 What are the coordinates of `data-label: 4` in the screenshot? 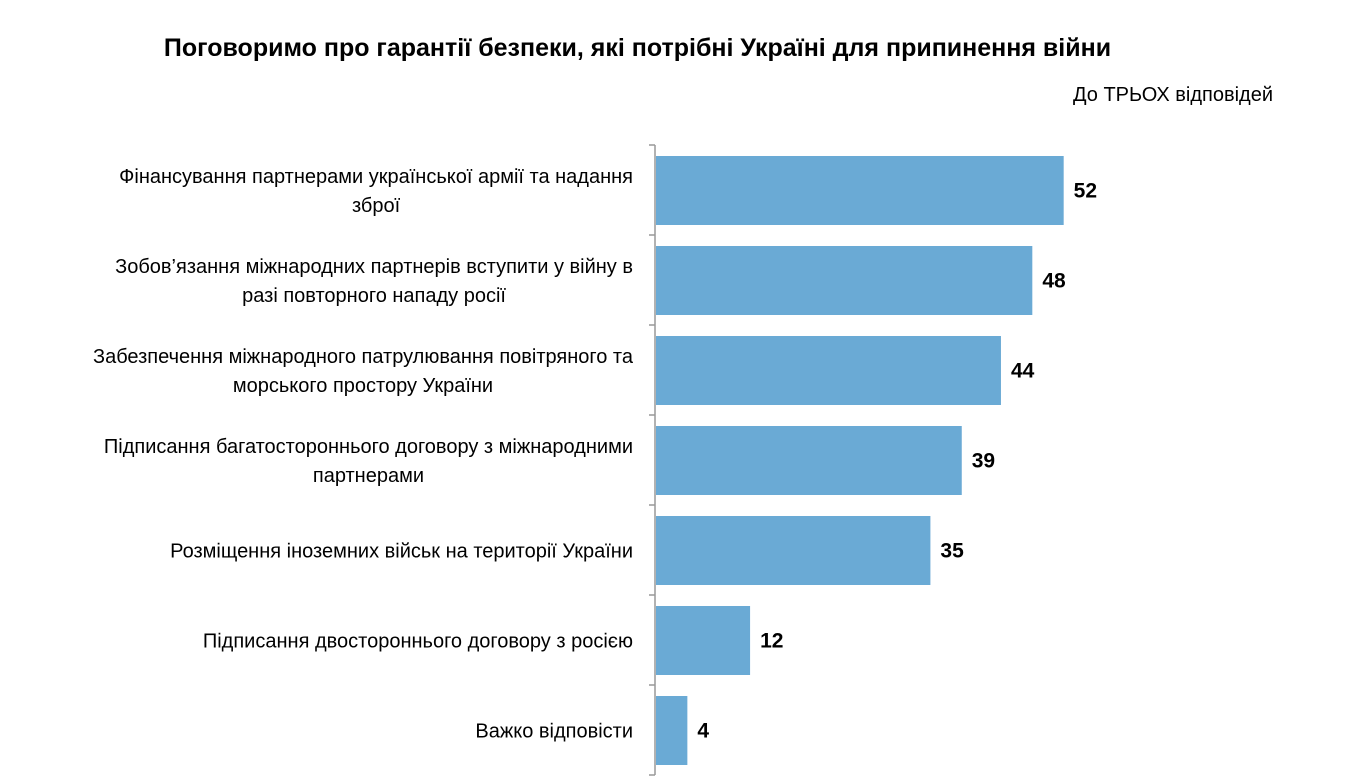 It's located at (703, 731).